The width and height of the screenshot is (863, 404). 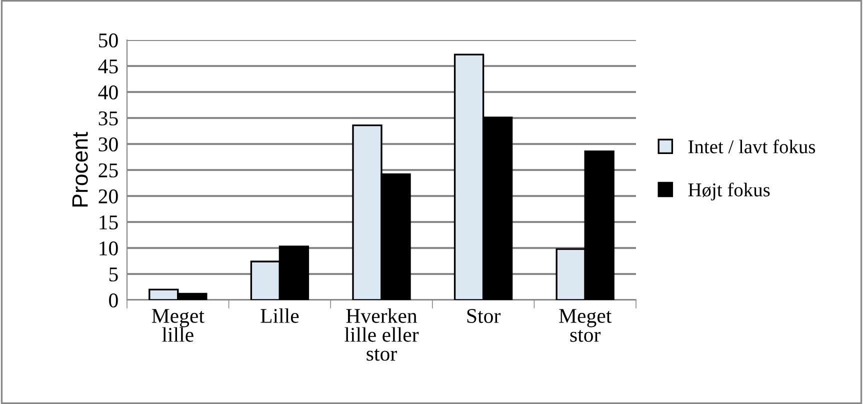 What do you see at coordinates (178, 325) in the screenshot?
I see `x-tick-label: Meget lille` at bounding box center [178, 325].